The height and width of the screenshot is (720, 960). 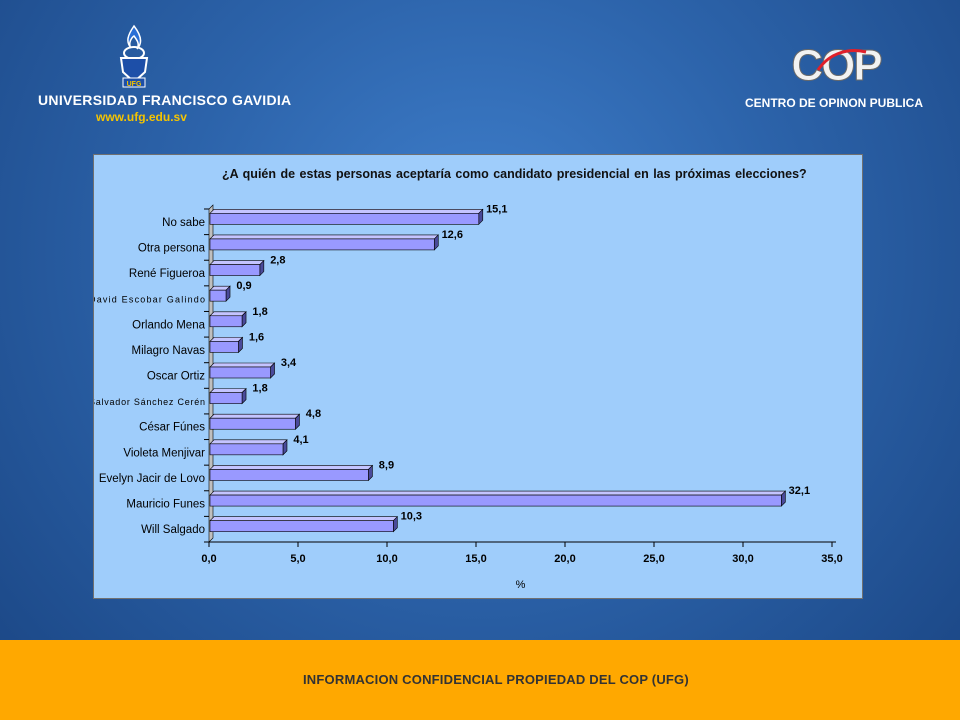 I want to click on data-label: 10,3, so click(x=411, y=517).